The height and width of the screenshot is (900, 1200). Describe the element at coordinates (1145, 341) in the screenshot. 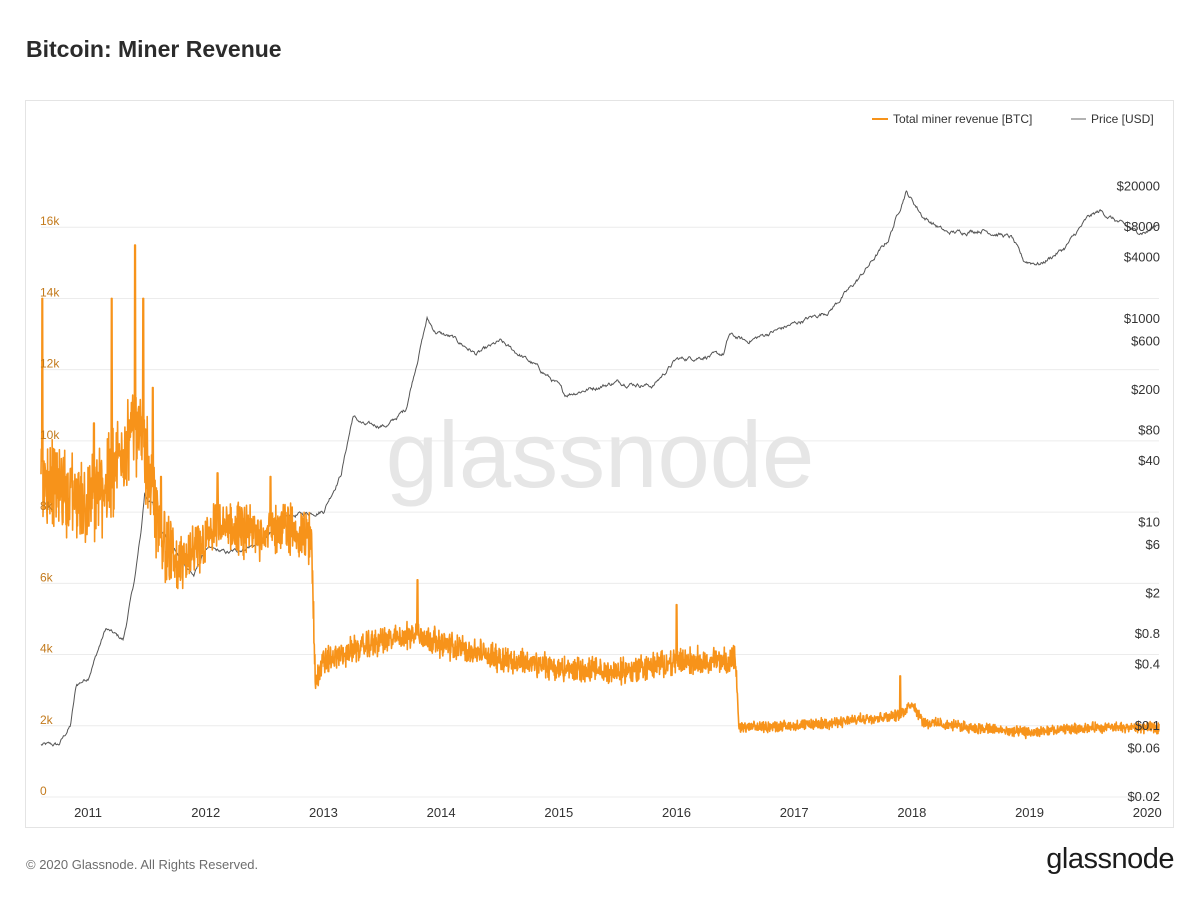

I see `right-axis-tick-label: $600` at that location.